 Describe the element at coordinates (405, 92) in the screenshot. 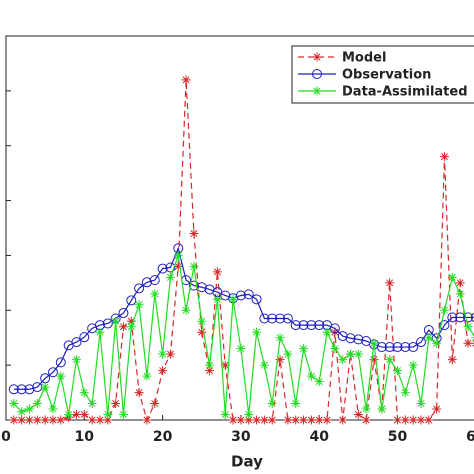

I see `legend-label: Data-Assimilated` at that location.